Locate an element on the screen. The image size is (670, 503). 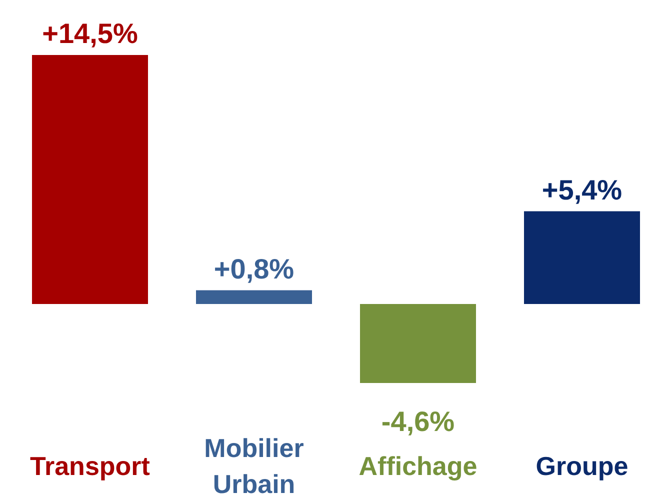
data-label: +0,8% is located at coordinates (254, 268).